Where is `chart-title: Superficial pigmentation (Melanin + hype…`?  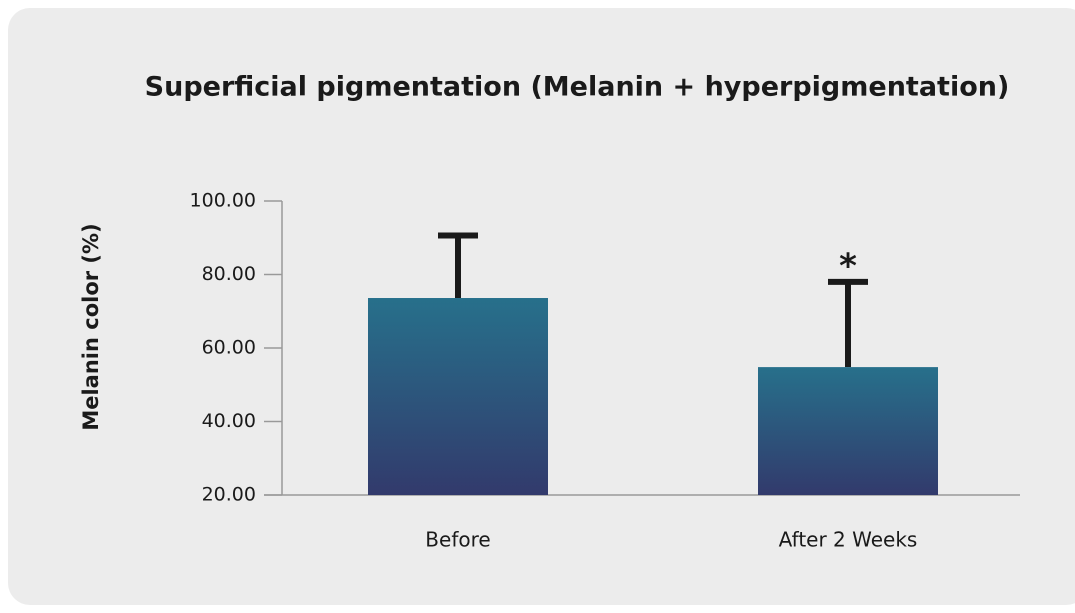 chart-title: Superficial pigmentation (Melanin + hype… is located at coordinates (577, 87).